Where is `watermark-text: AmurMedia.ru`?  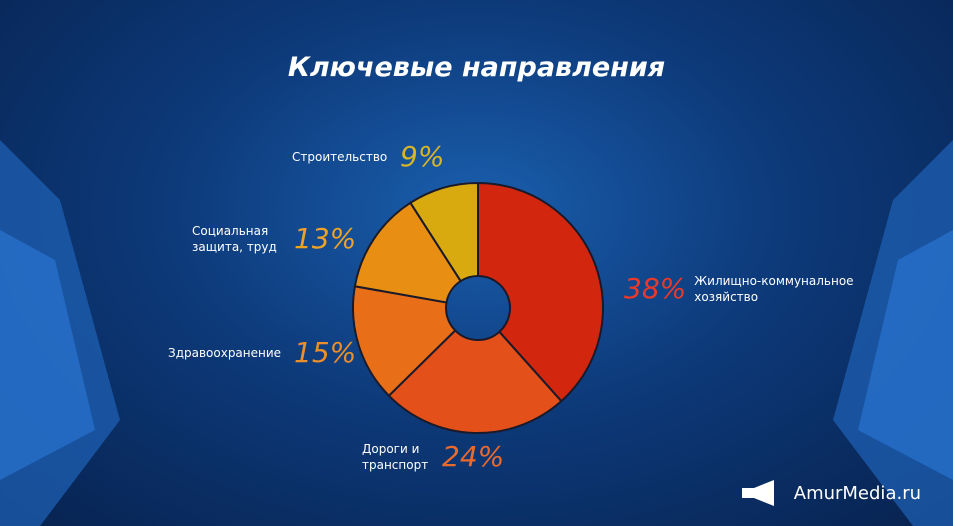
watermark-text: AmurMedia.ru is located at coordinates (857, 493).